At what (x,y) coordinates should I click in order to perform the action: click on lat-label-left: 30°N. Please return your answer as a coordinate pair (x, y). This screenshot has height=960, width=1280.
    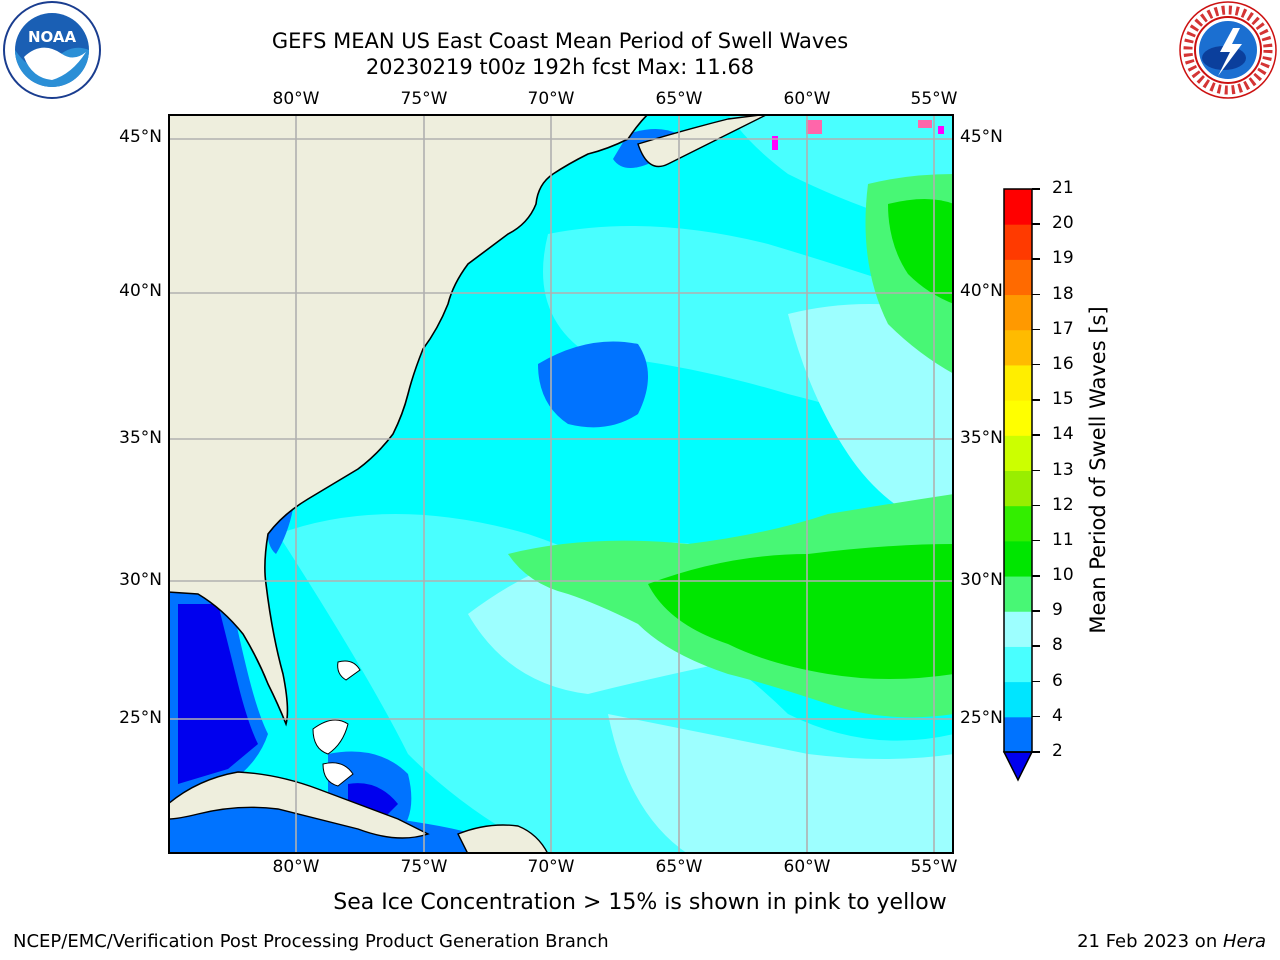
    Looking at the image, I should click on (140, 580).